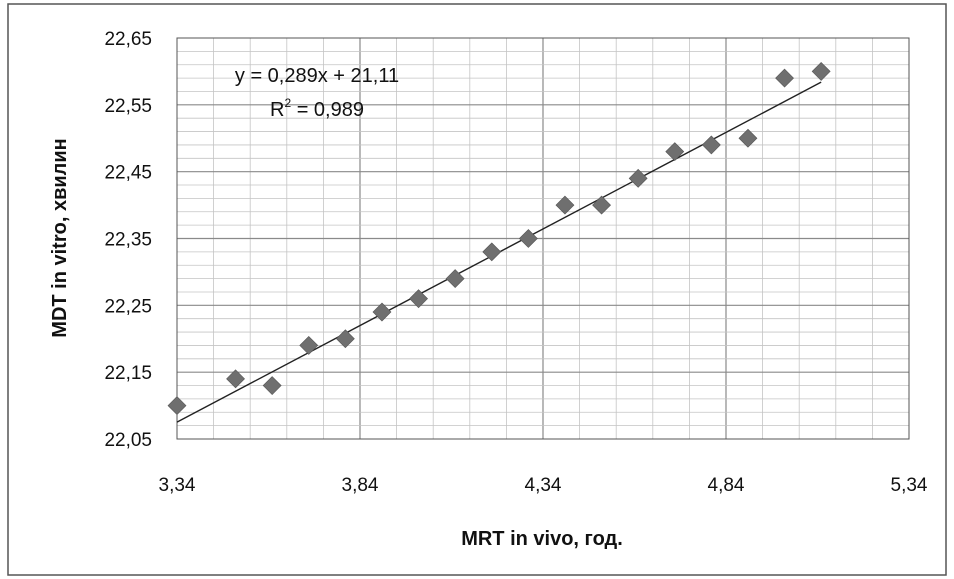  Describe the element at coordinates (128, 106) in the screenshot. I see `y-tick-label: 22,55` at that location.